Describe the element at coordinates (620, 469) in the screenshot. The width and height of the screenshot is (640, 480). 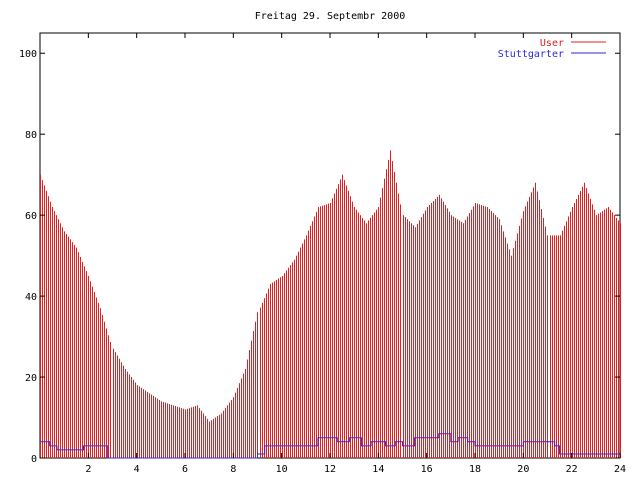
I see `x-tick-label: 24` at that location.